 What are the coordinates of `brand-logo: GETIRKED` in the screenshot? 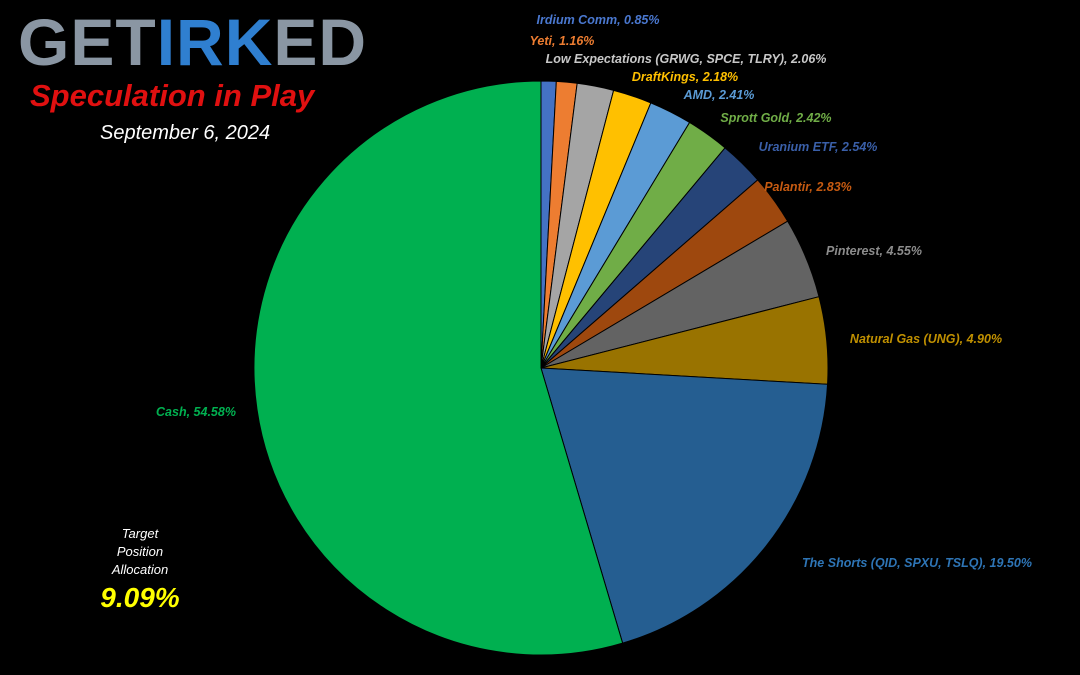 It's located at (192, 42).